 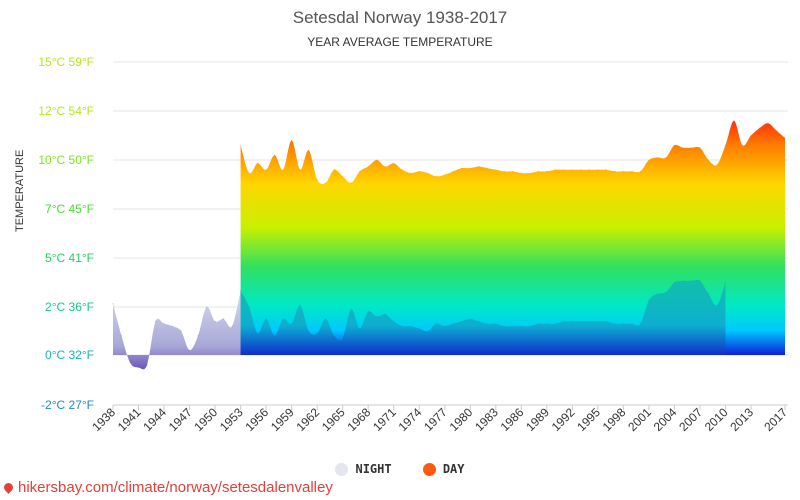 What do you see at coordinates (69, 258) in the screenshot?
I see `y-tick-label: 5°C 41°F` at bounding box center [69, 258].